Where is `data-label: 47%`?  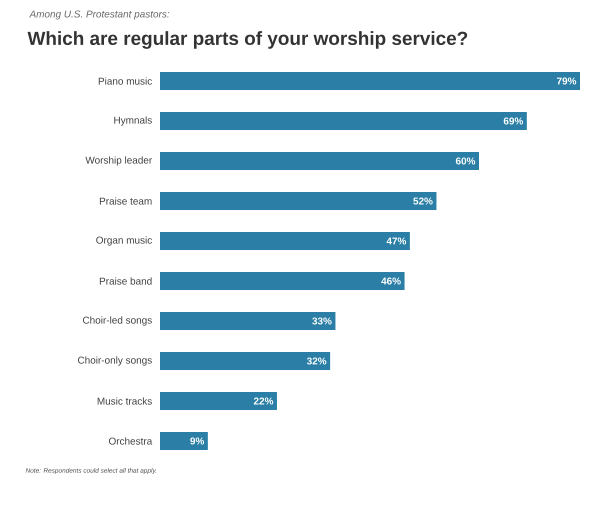
data-label: 47% is located at coordinates (396, 241).